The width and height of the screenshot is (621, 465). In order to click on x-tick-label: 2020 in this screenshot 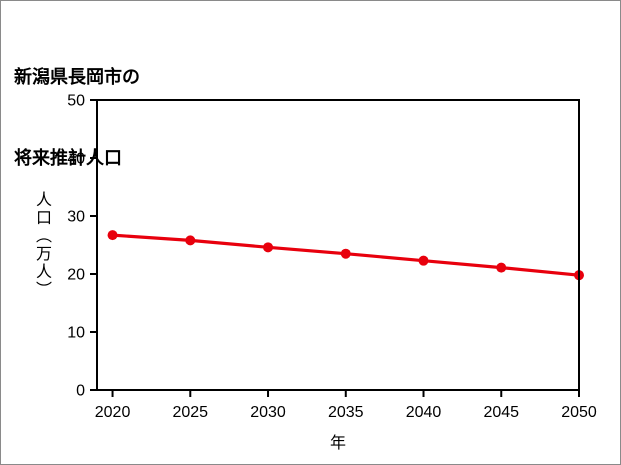, I will do `click(113, 412)`.